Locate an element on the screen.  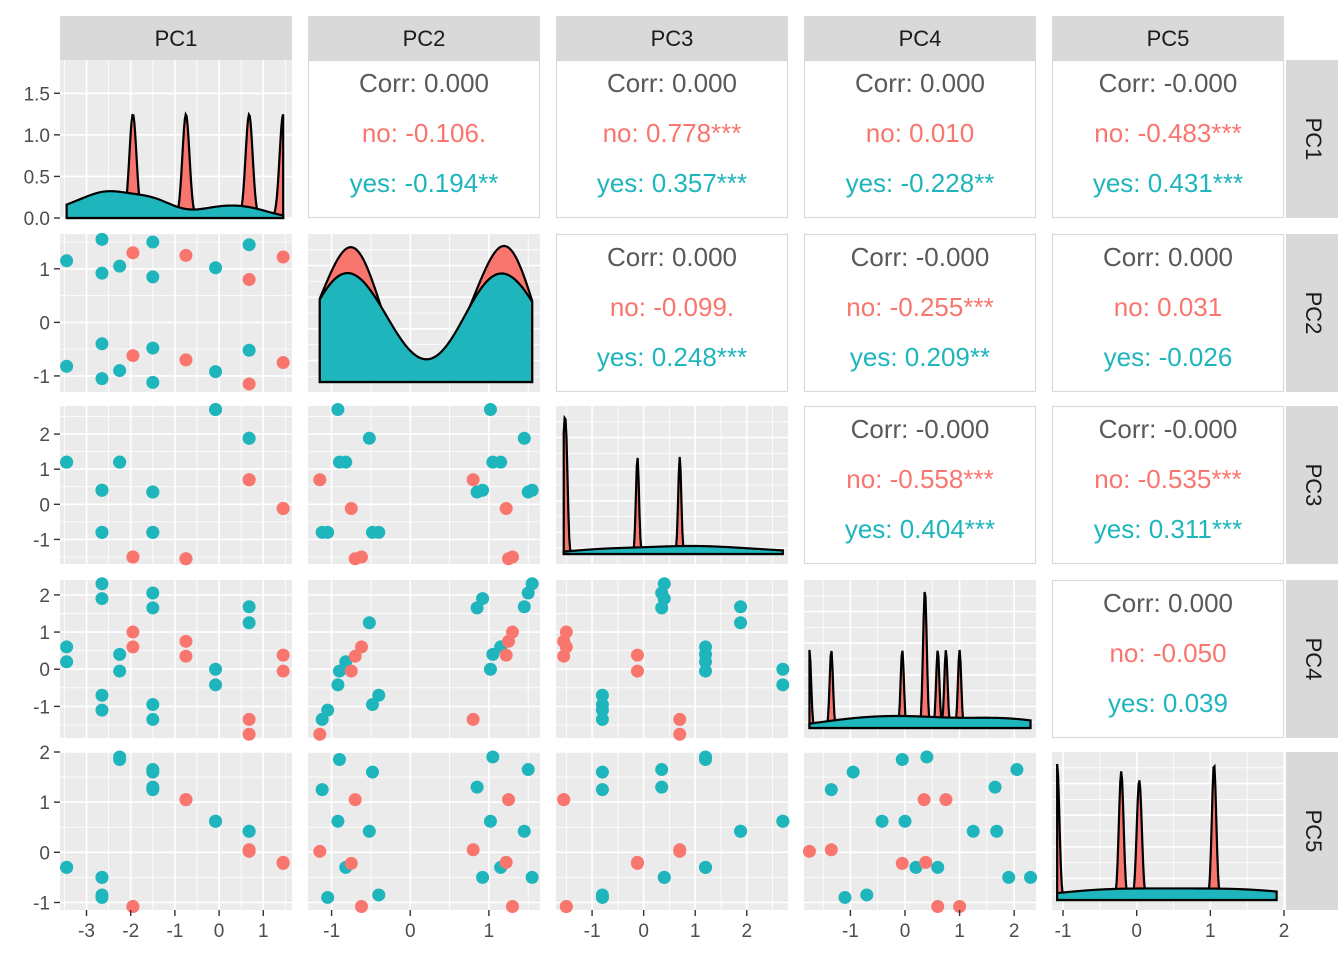
strip-label-top-pc4: PC4 is located at coordinates (920, 38).